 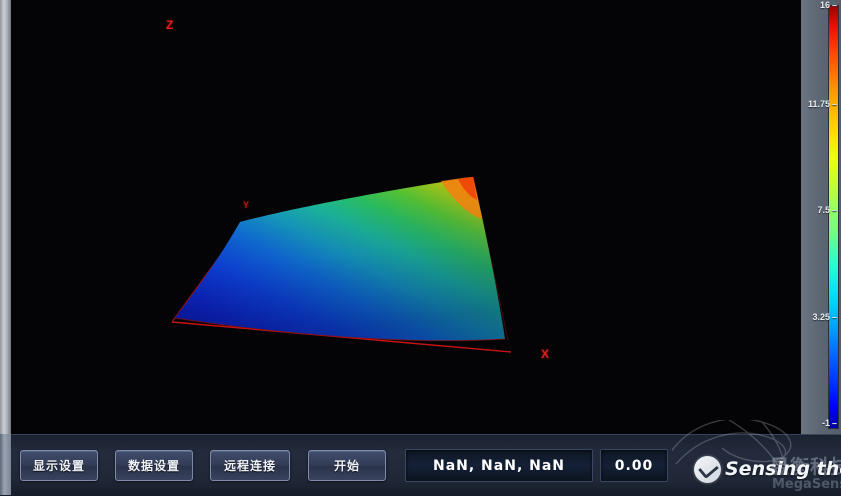 I want to click on remote-connection-button: 远程连接, so click(x=250, y=465).